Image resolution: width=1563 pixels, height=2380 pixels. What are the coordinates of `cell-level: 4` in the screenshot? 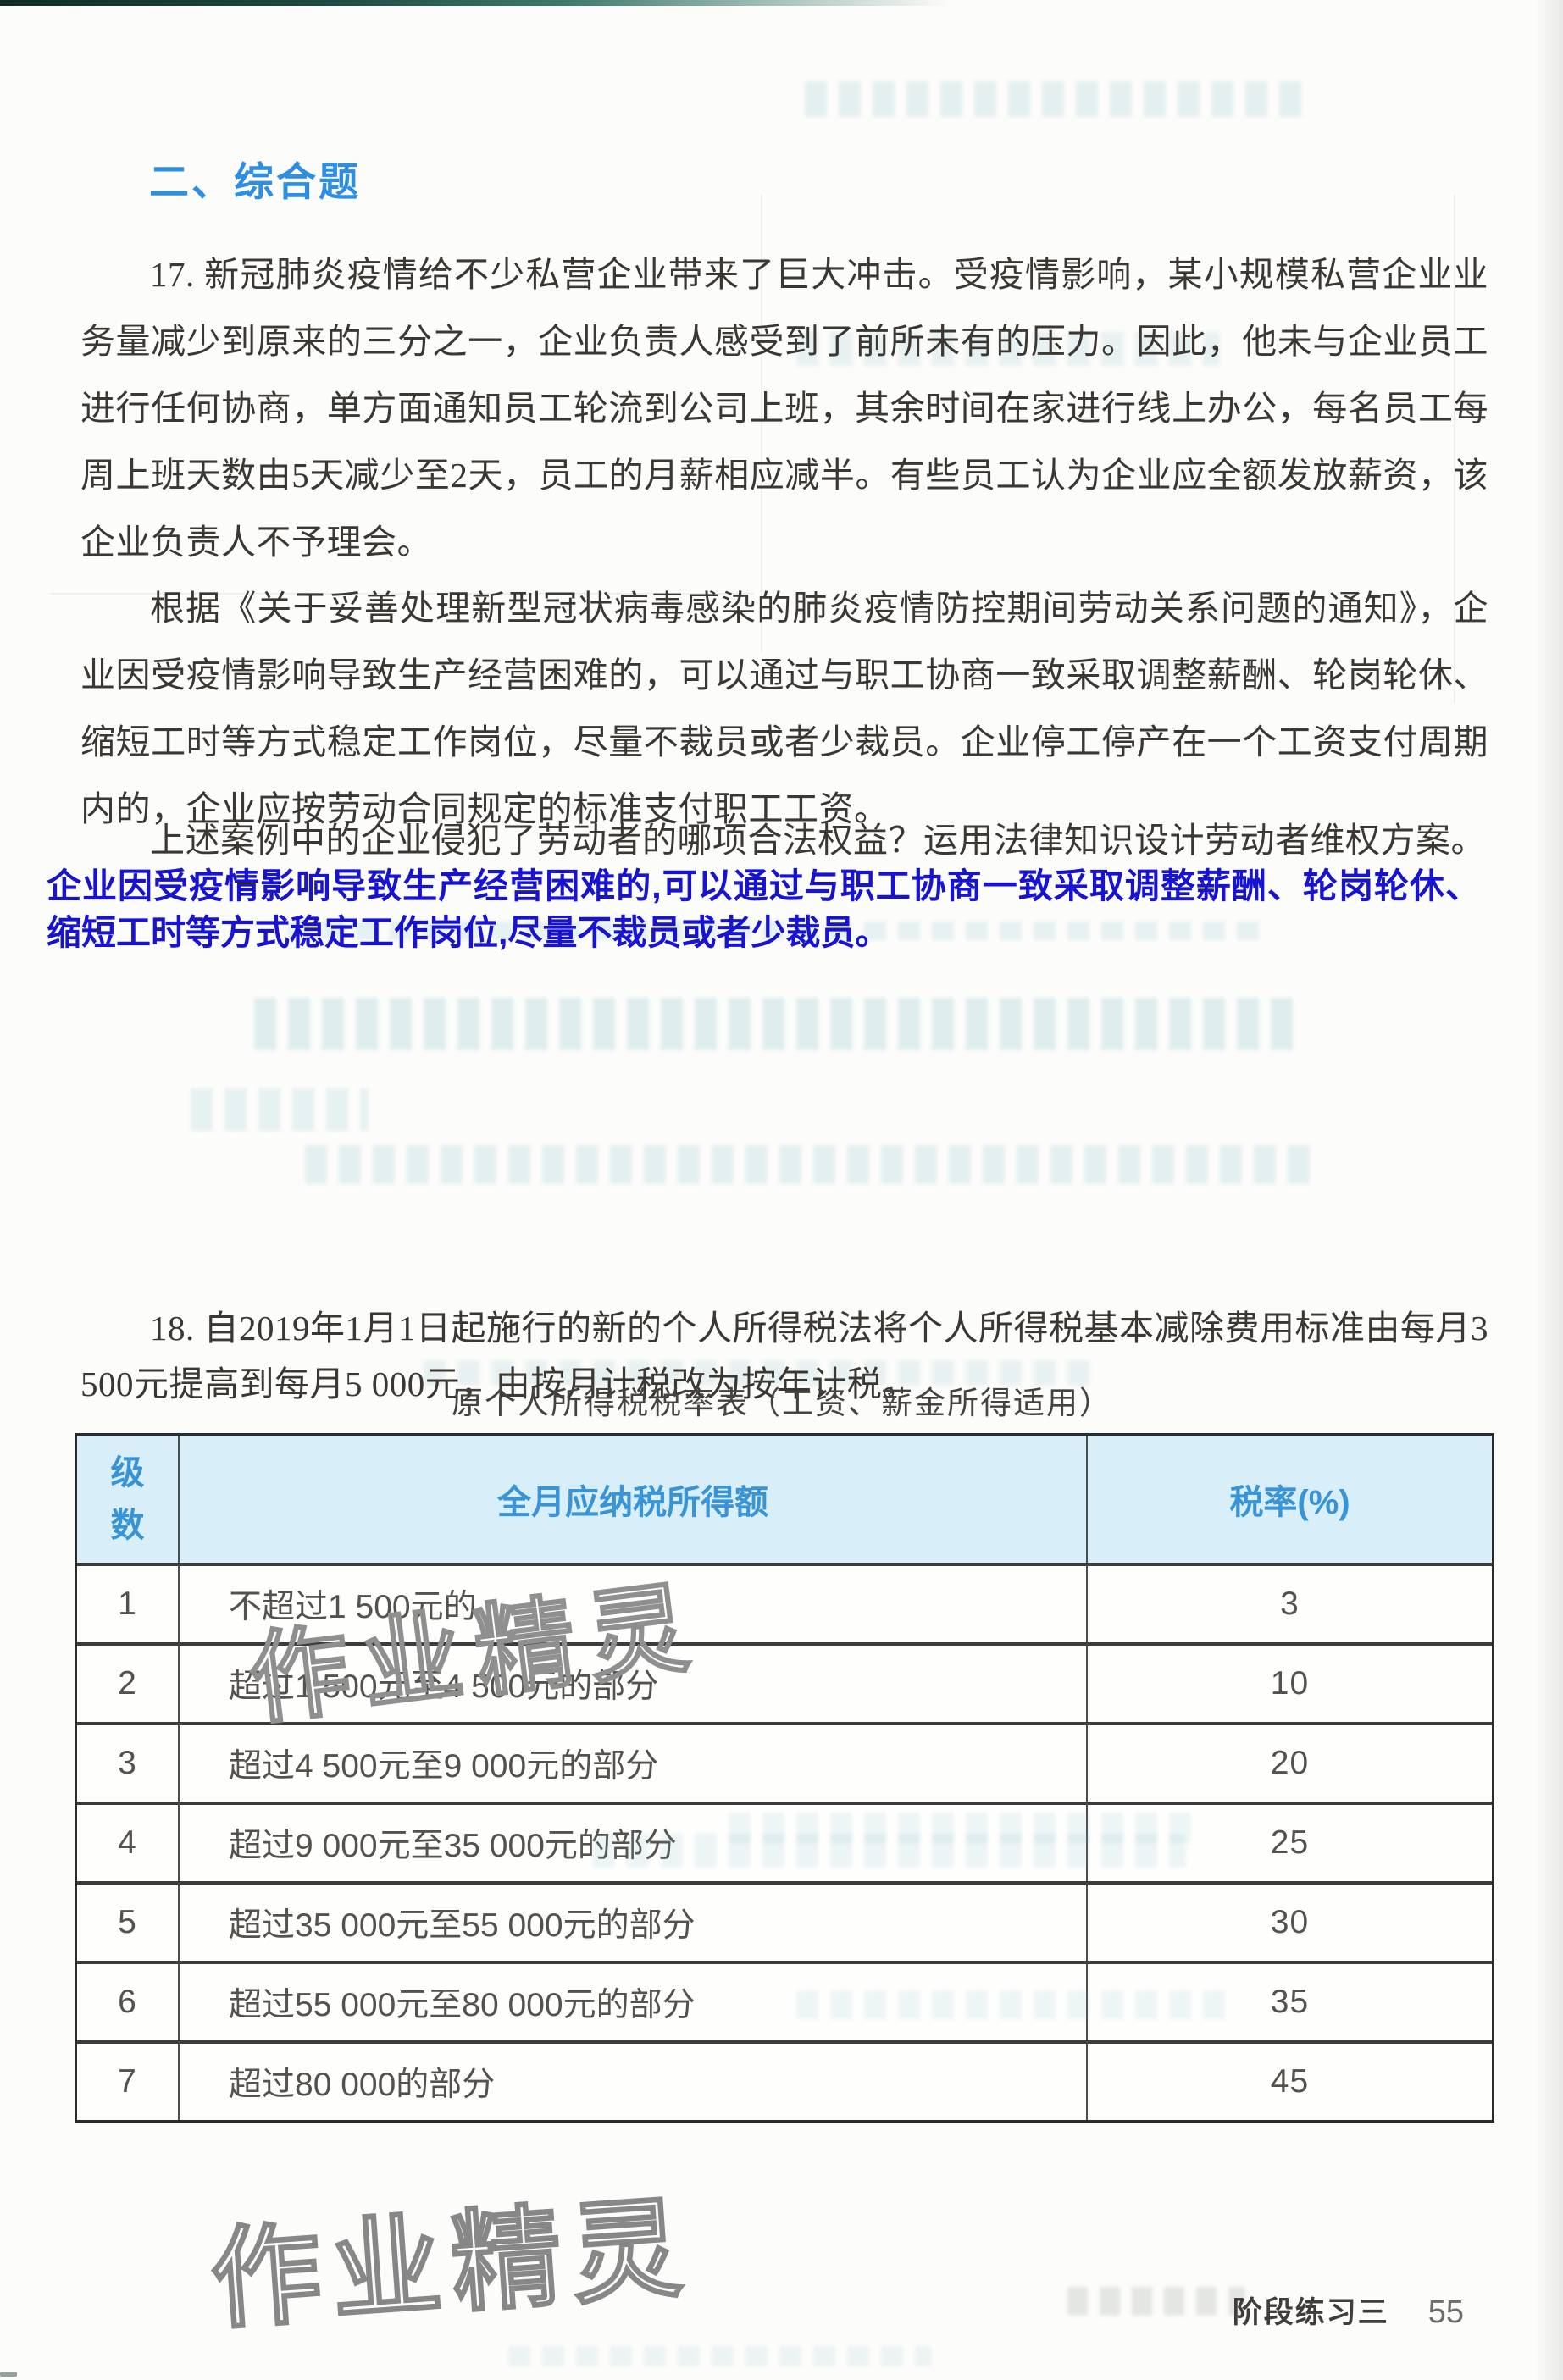 It's located at (128, 1842).